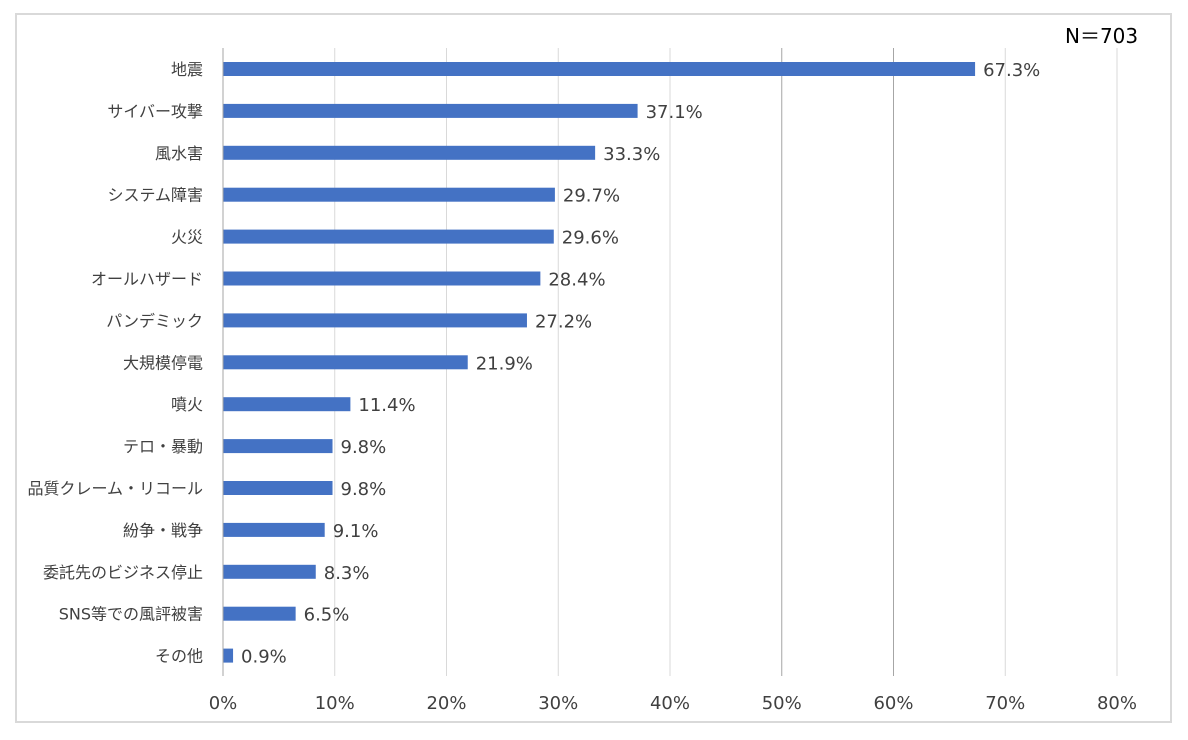 This screenshot has height=740, width=1188. Describe the element at coordinates (446, 703) in the screenshot. I see `x-tick-label: 20%` at that location.